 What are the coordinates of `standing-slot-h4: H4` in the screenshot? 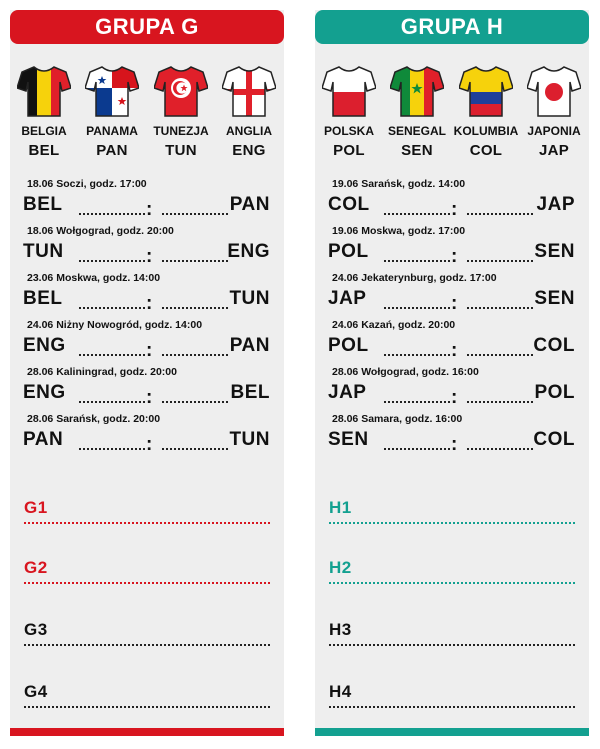 It's located at (452, 695).